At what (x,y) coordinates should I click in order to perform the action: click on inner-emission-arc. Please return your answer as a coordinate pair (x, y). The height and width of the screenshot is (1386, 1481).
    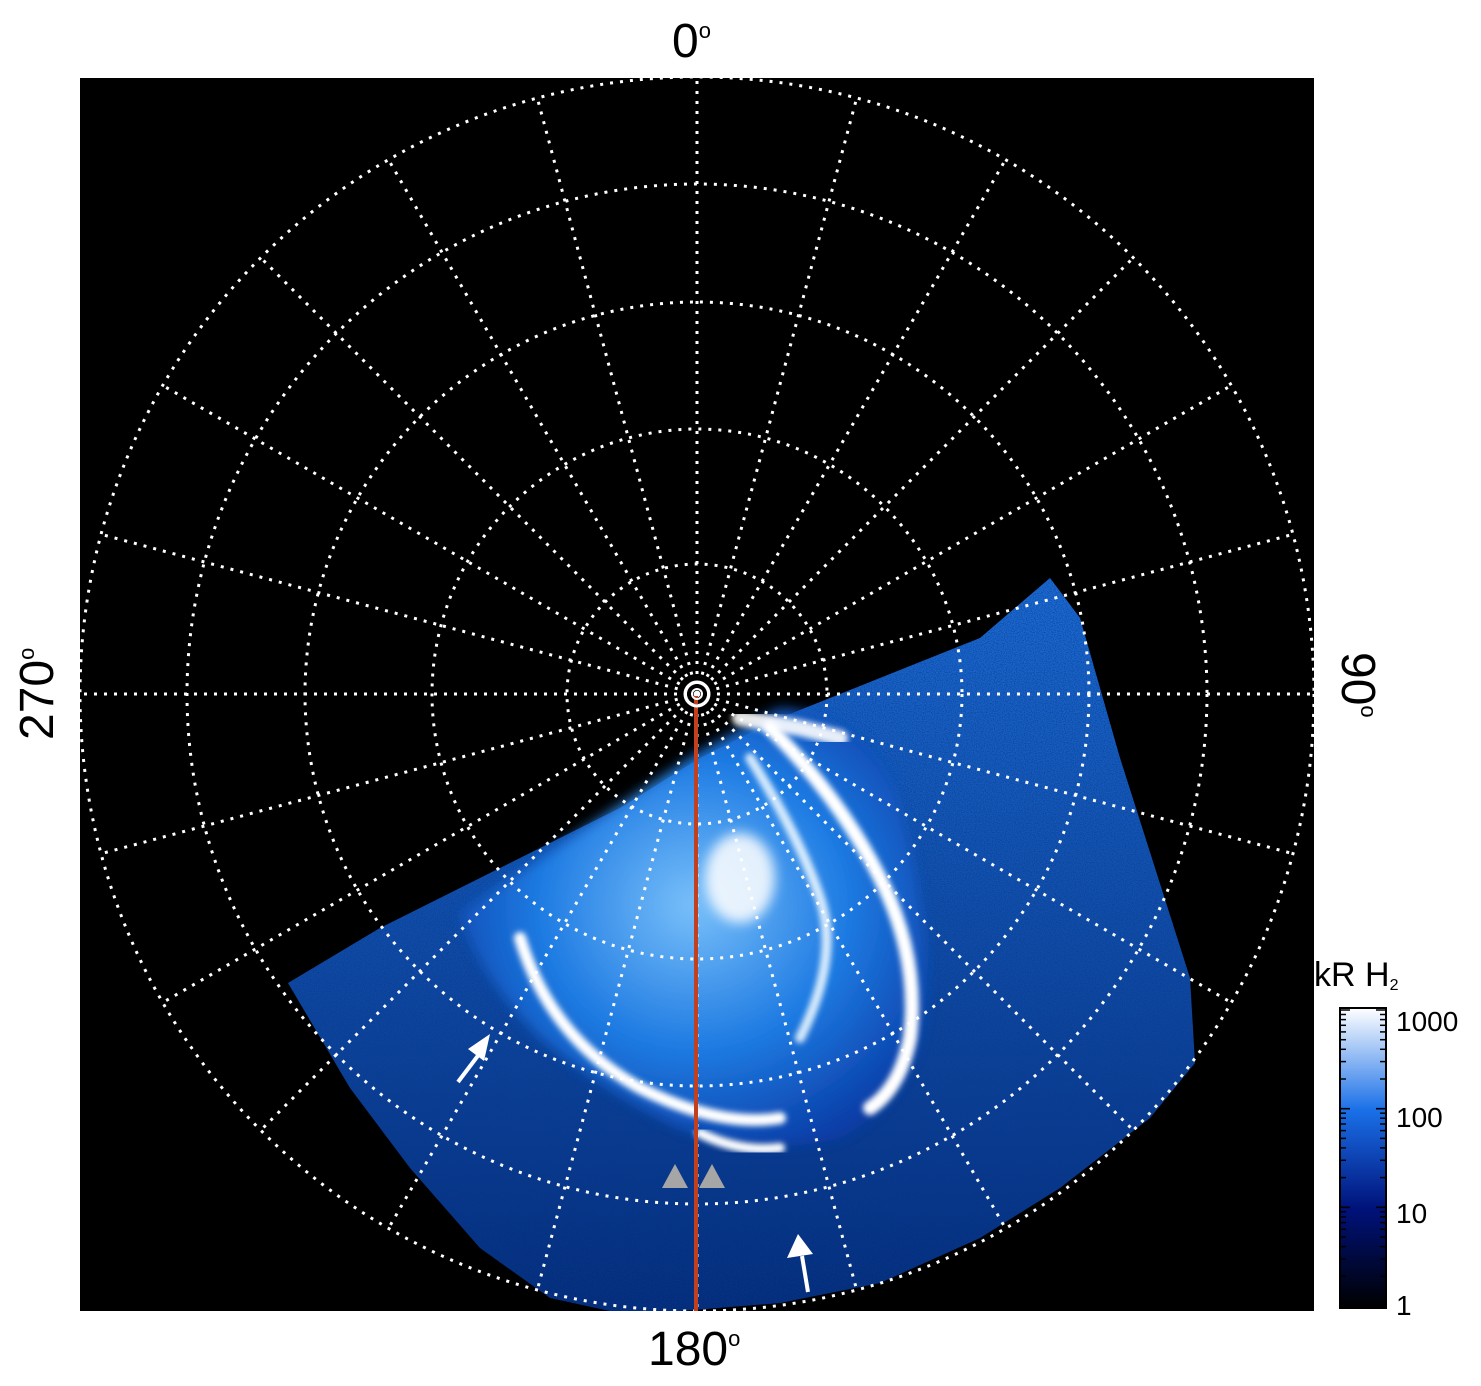
    Looking at the image, I should click on (788, 898).